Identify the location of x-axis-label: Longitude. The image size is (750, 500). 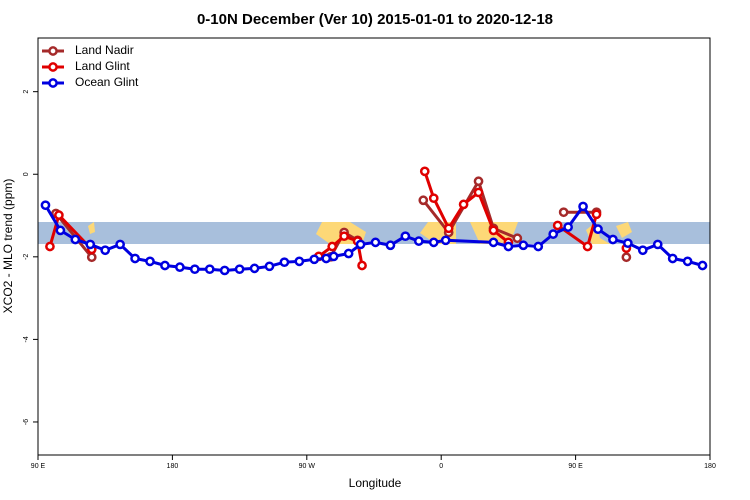
(375, 483).